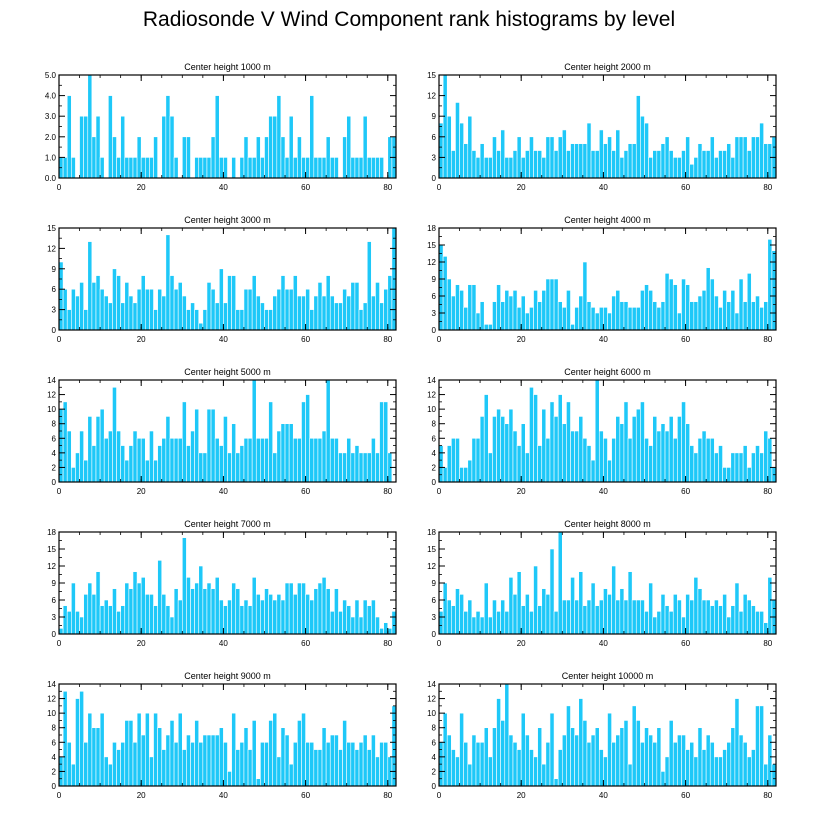 This screenshot has width=818, height=824. I want to click on x-tick-label: 80, so click(387, 491).